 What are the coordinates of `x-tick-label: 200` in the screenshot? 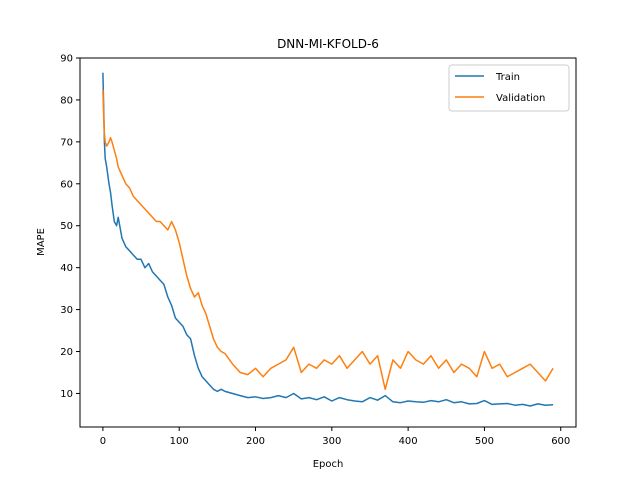 It's located at (255, 441).